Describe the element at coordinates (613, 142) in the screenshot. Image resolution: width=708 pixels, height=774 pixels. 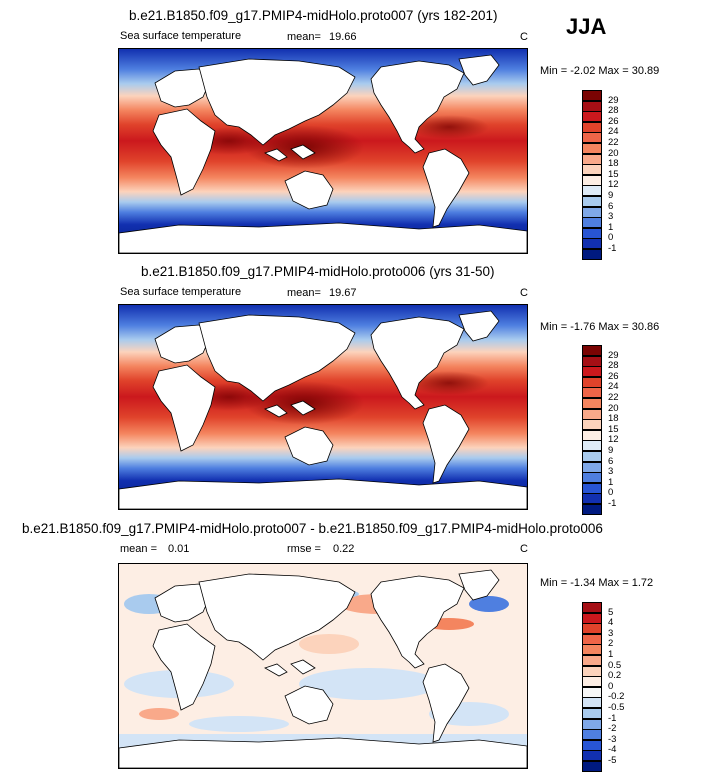
I see `colorbar-tick-label: 22` at that location.